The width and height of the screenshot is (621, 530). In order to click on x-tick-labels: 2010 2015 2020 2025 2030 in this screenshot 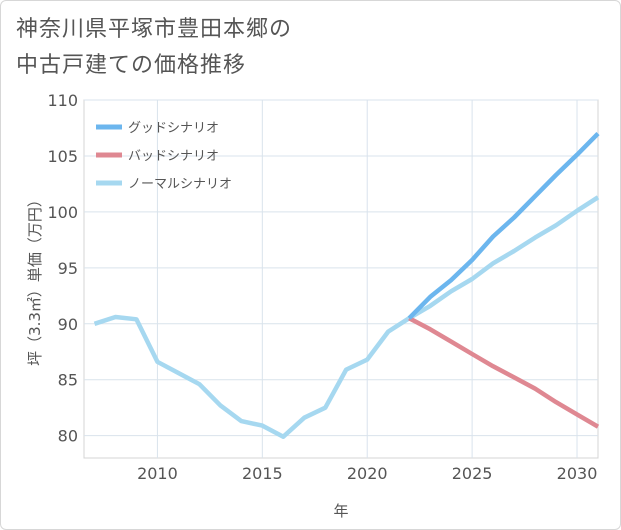, I will do `click(367, 473)`.